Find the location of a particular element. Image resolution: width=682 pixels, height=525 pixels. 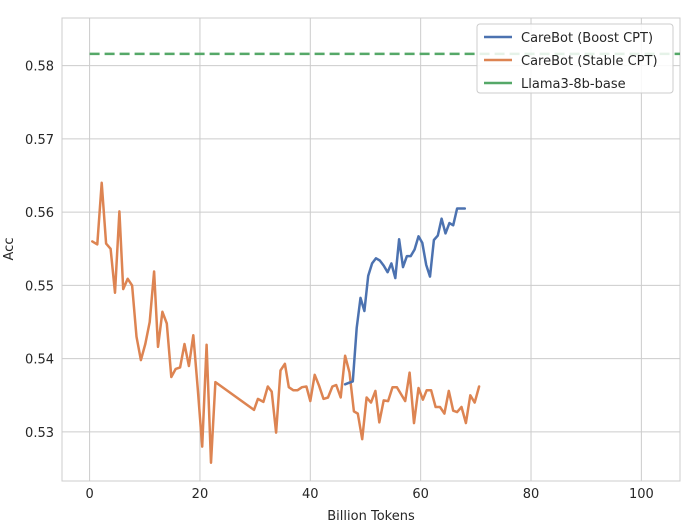

legend-label-0: CareBot (Boost CPT) is located at coordinates (587, 38).